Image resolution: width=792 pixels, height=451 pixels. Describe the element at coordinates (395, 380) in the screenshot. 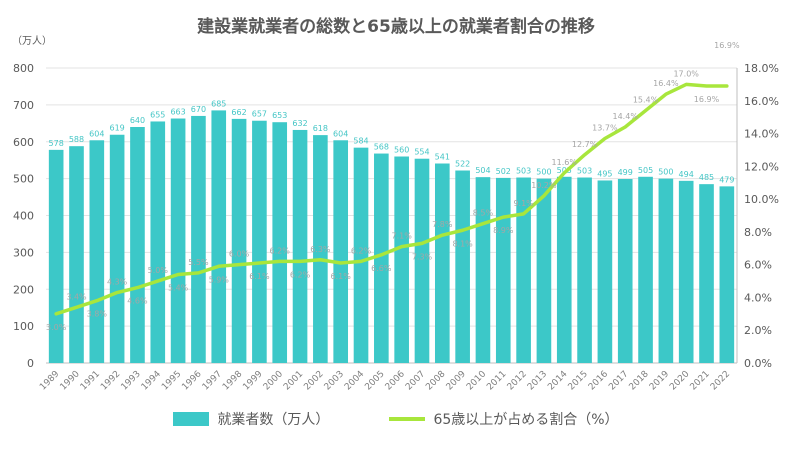

I see `x-tick-label: 2006` at that location.